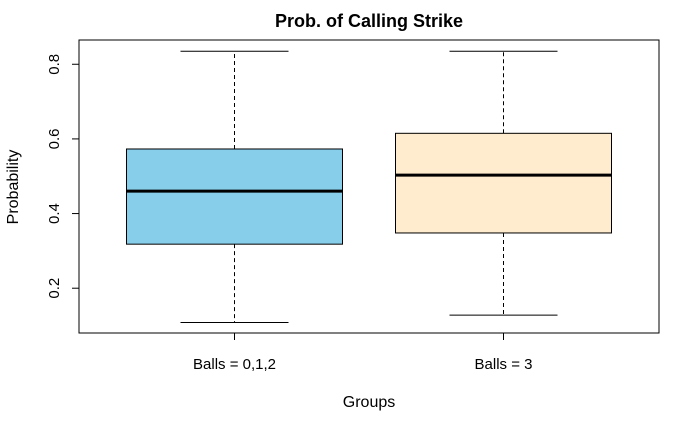  What do you see at coordinates (234, 364) in the screenshot?
I see `x-tick-label: Balls = 0,1,2` at bounding box center [234, 364].